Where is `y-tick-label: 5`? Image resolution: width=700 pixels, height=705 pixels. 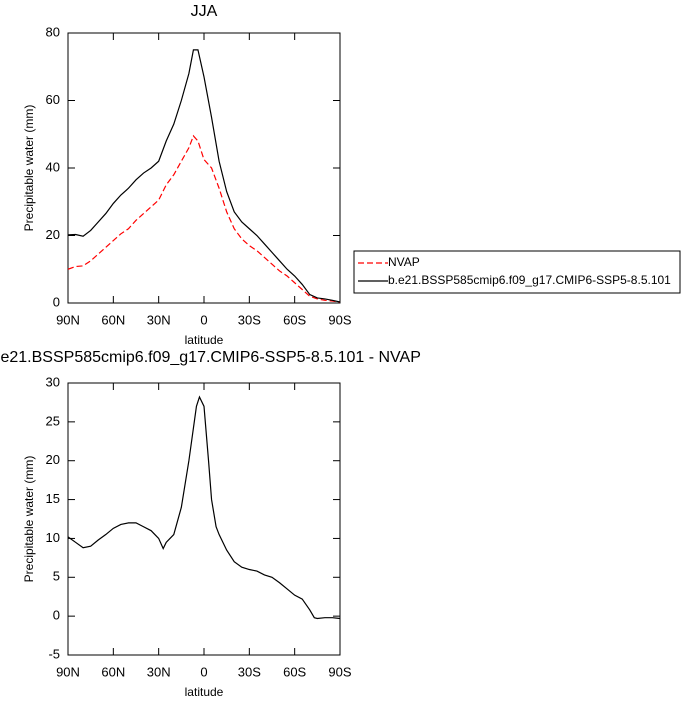 y-tick-label: 5 is located at coordinates (56, 576).